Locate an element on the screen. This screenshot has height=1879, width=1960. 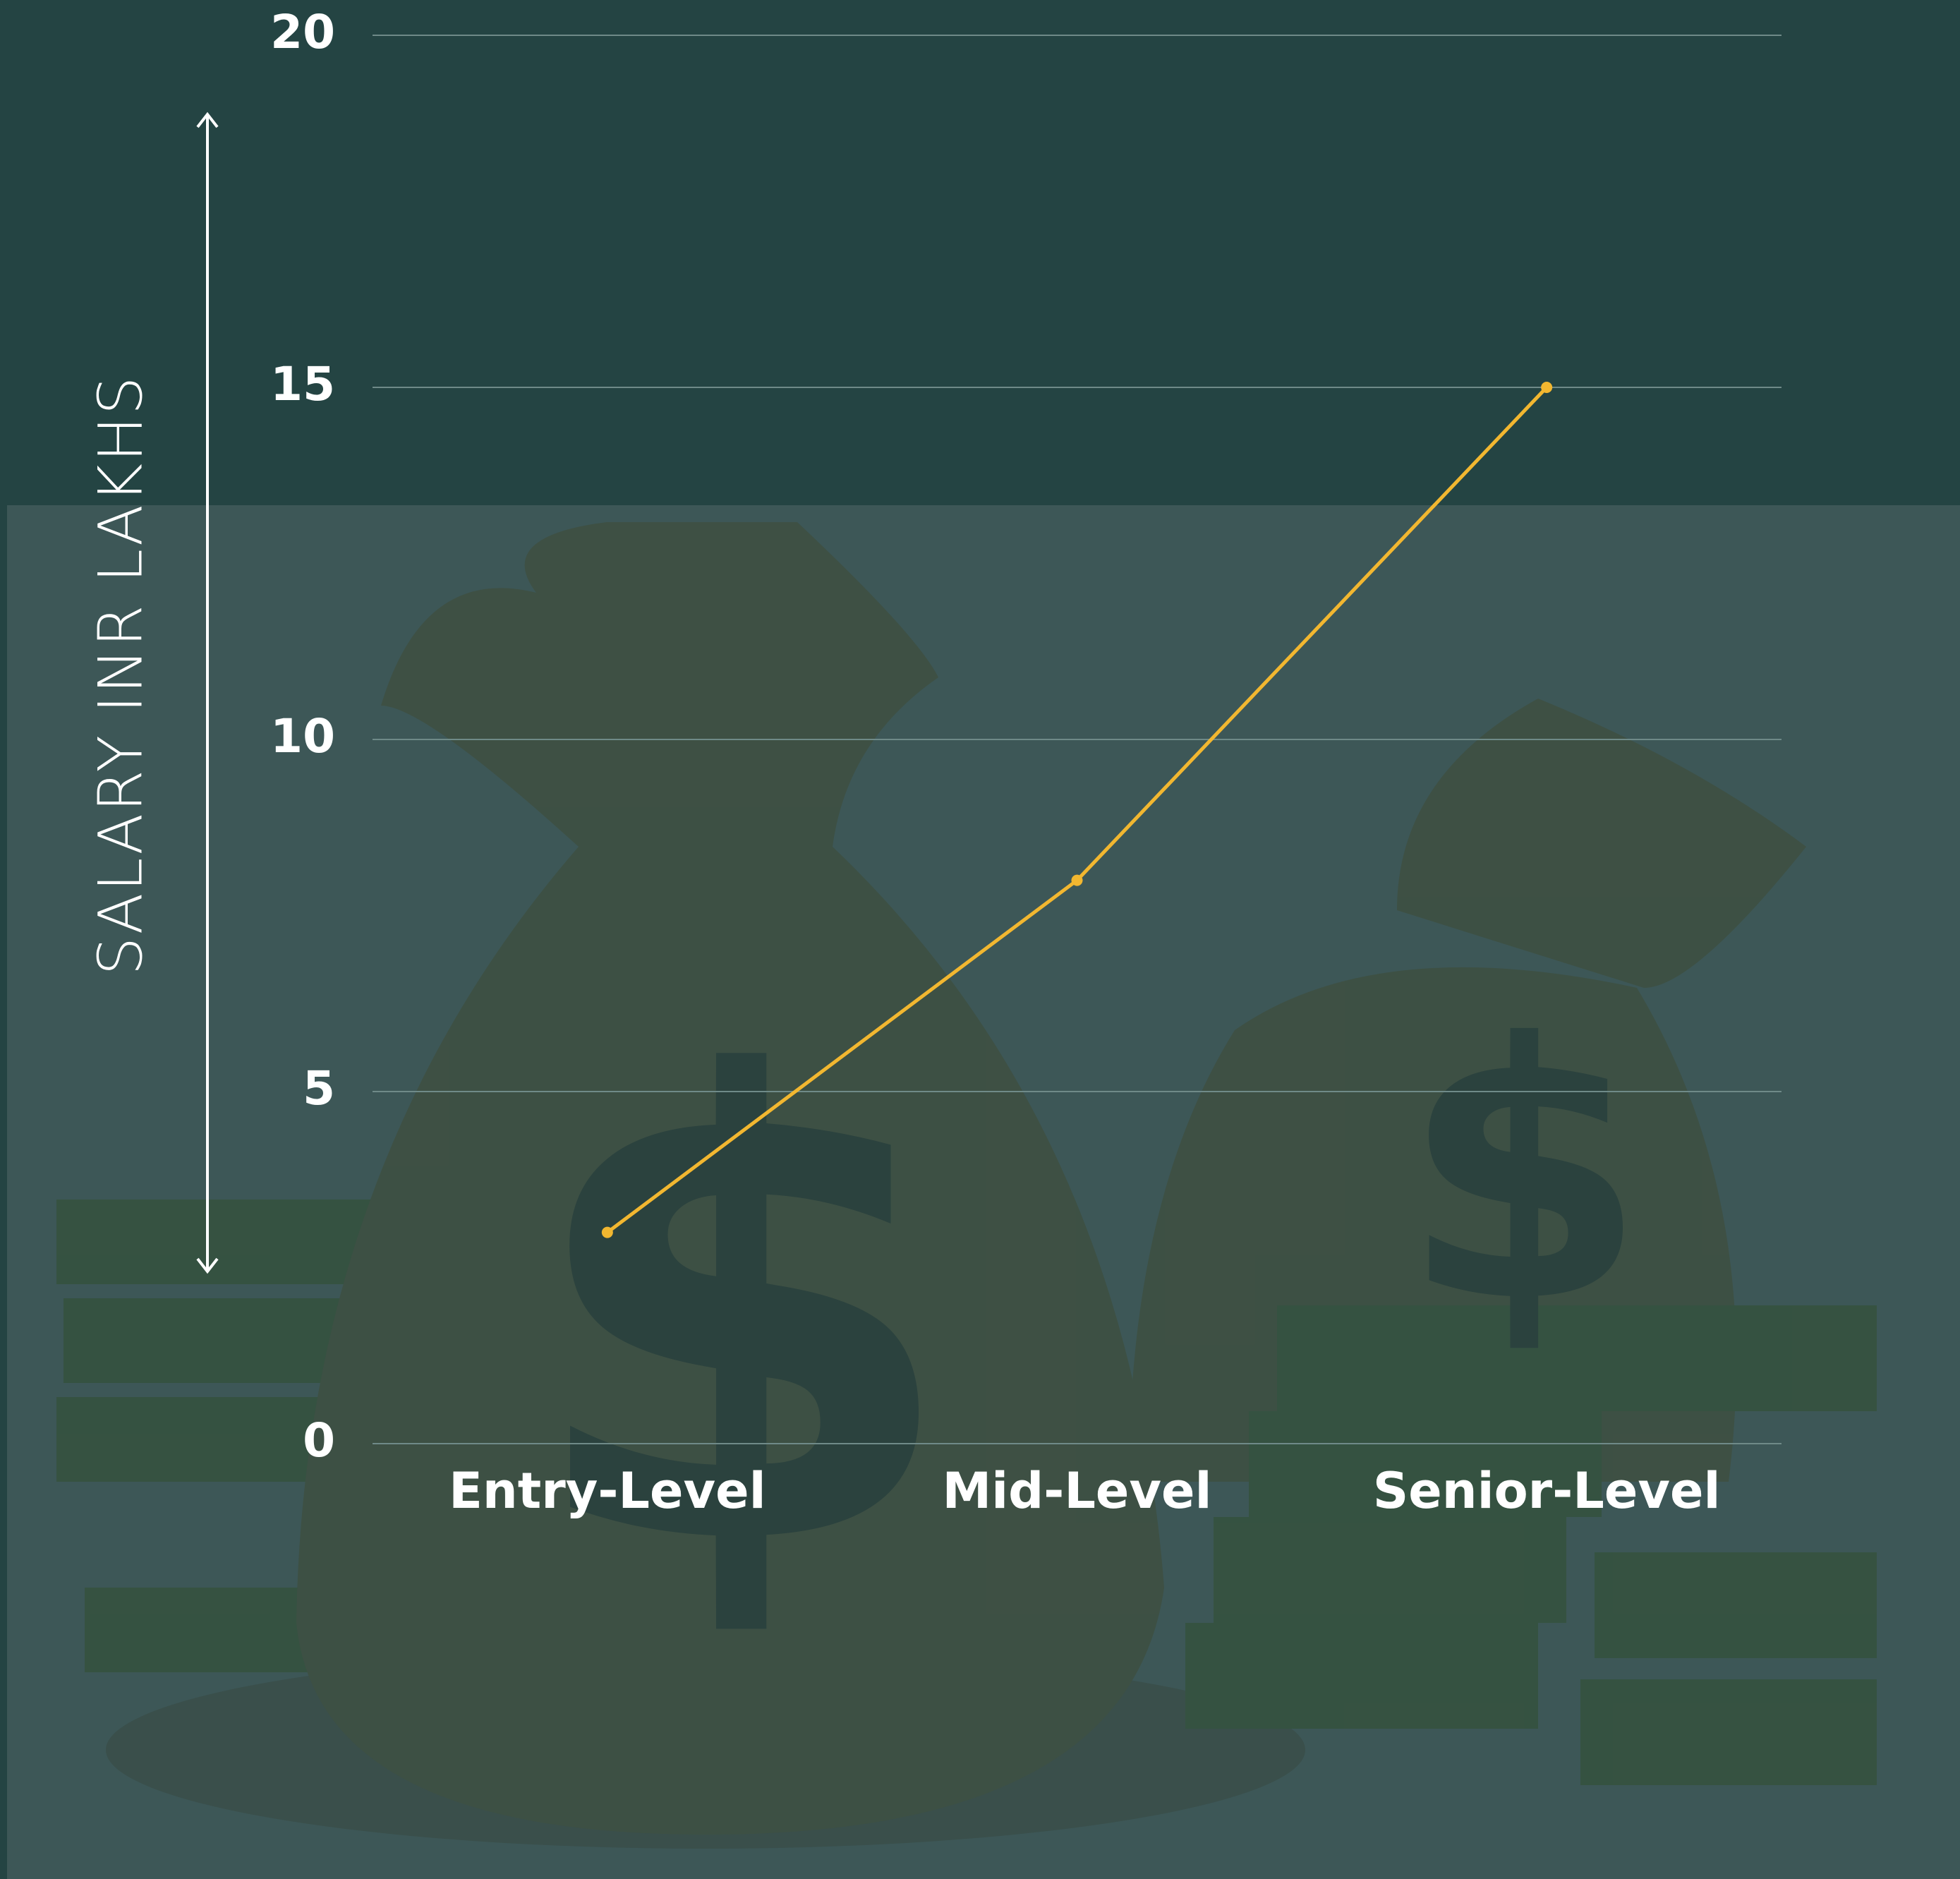
y-tick-label: 10 is located at coordinates (302, 736).